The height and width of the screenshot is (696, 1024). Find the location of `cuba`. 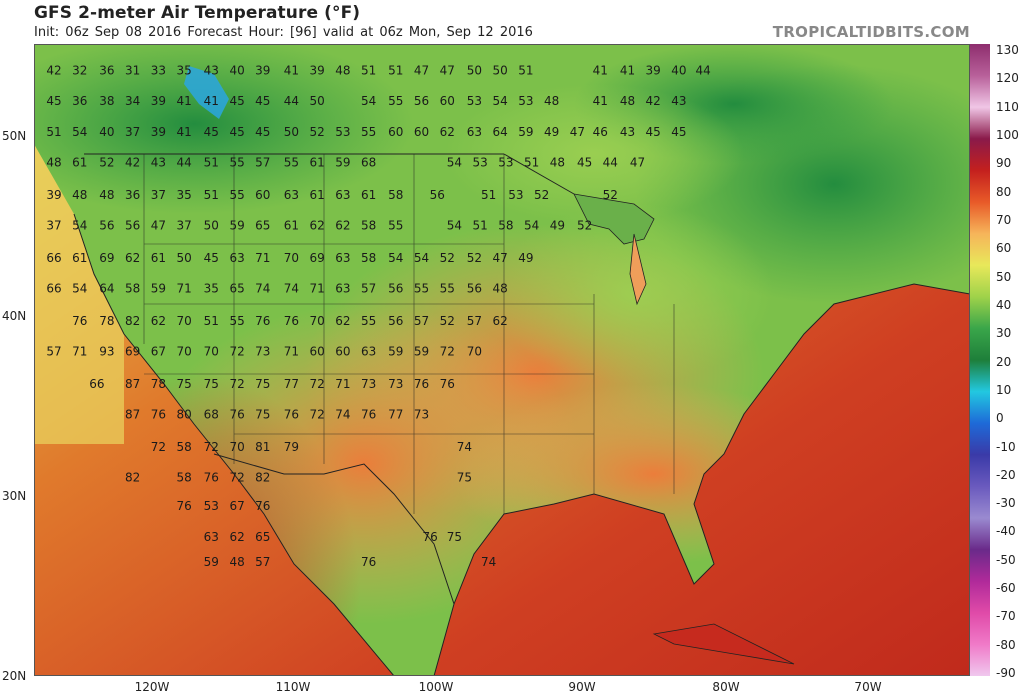

cuba is located at coordinates (723, 644).